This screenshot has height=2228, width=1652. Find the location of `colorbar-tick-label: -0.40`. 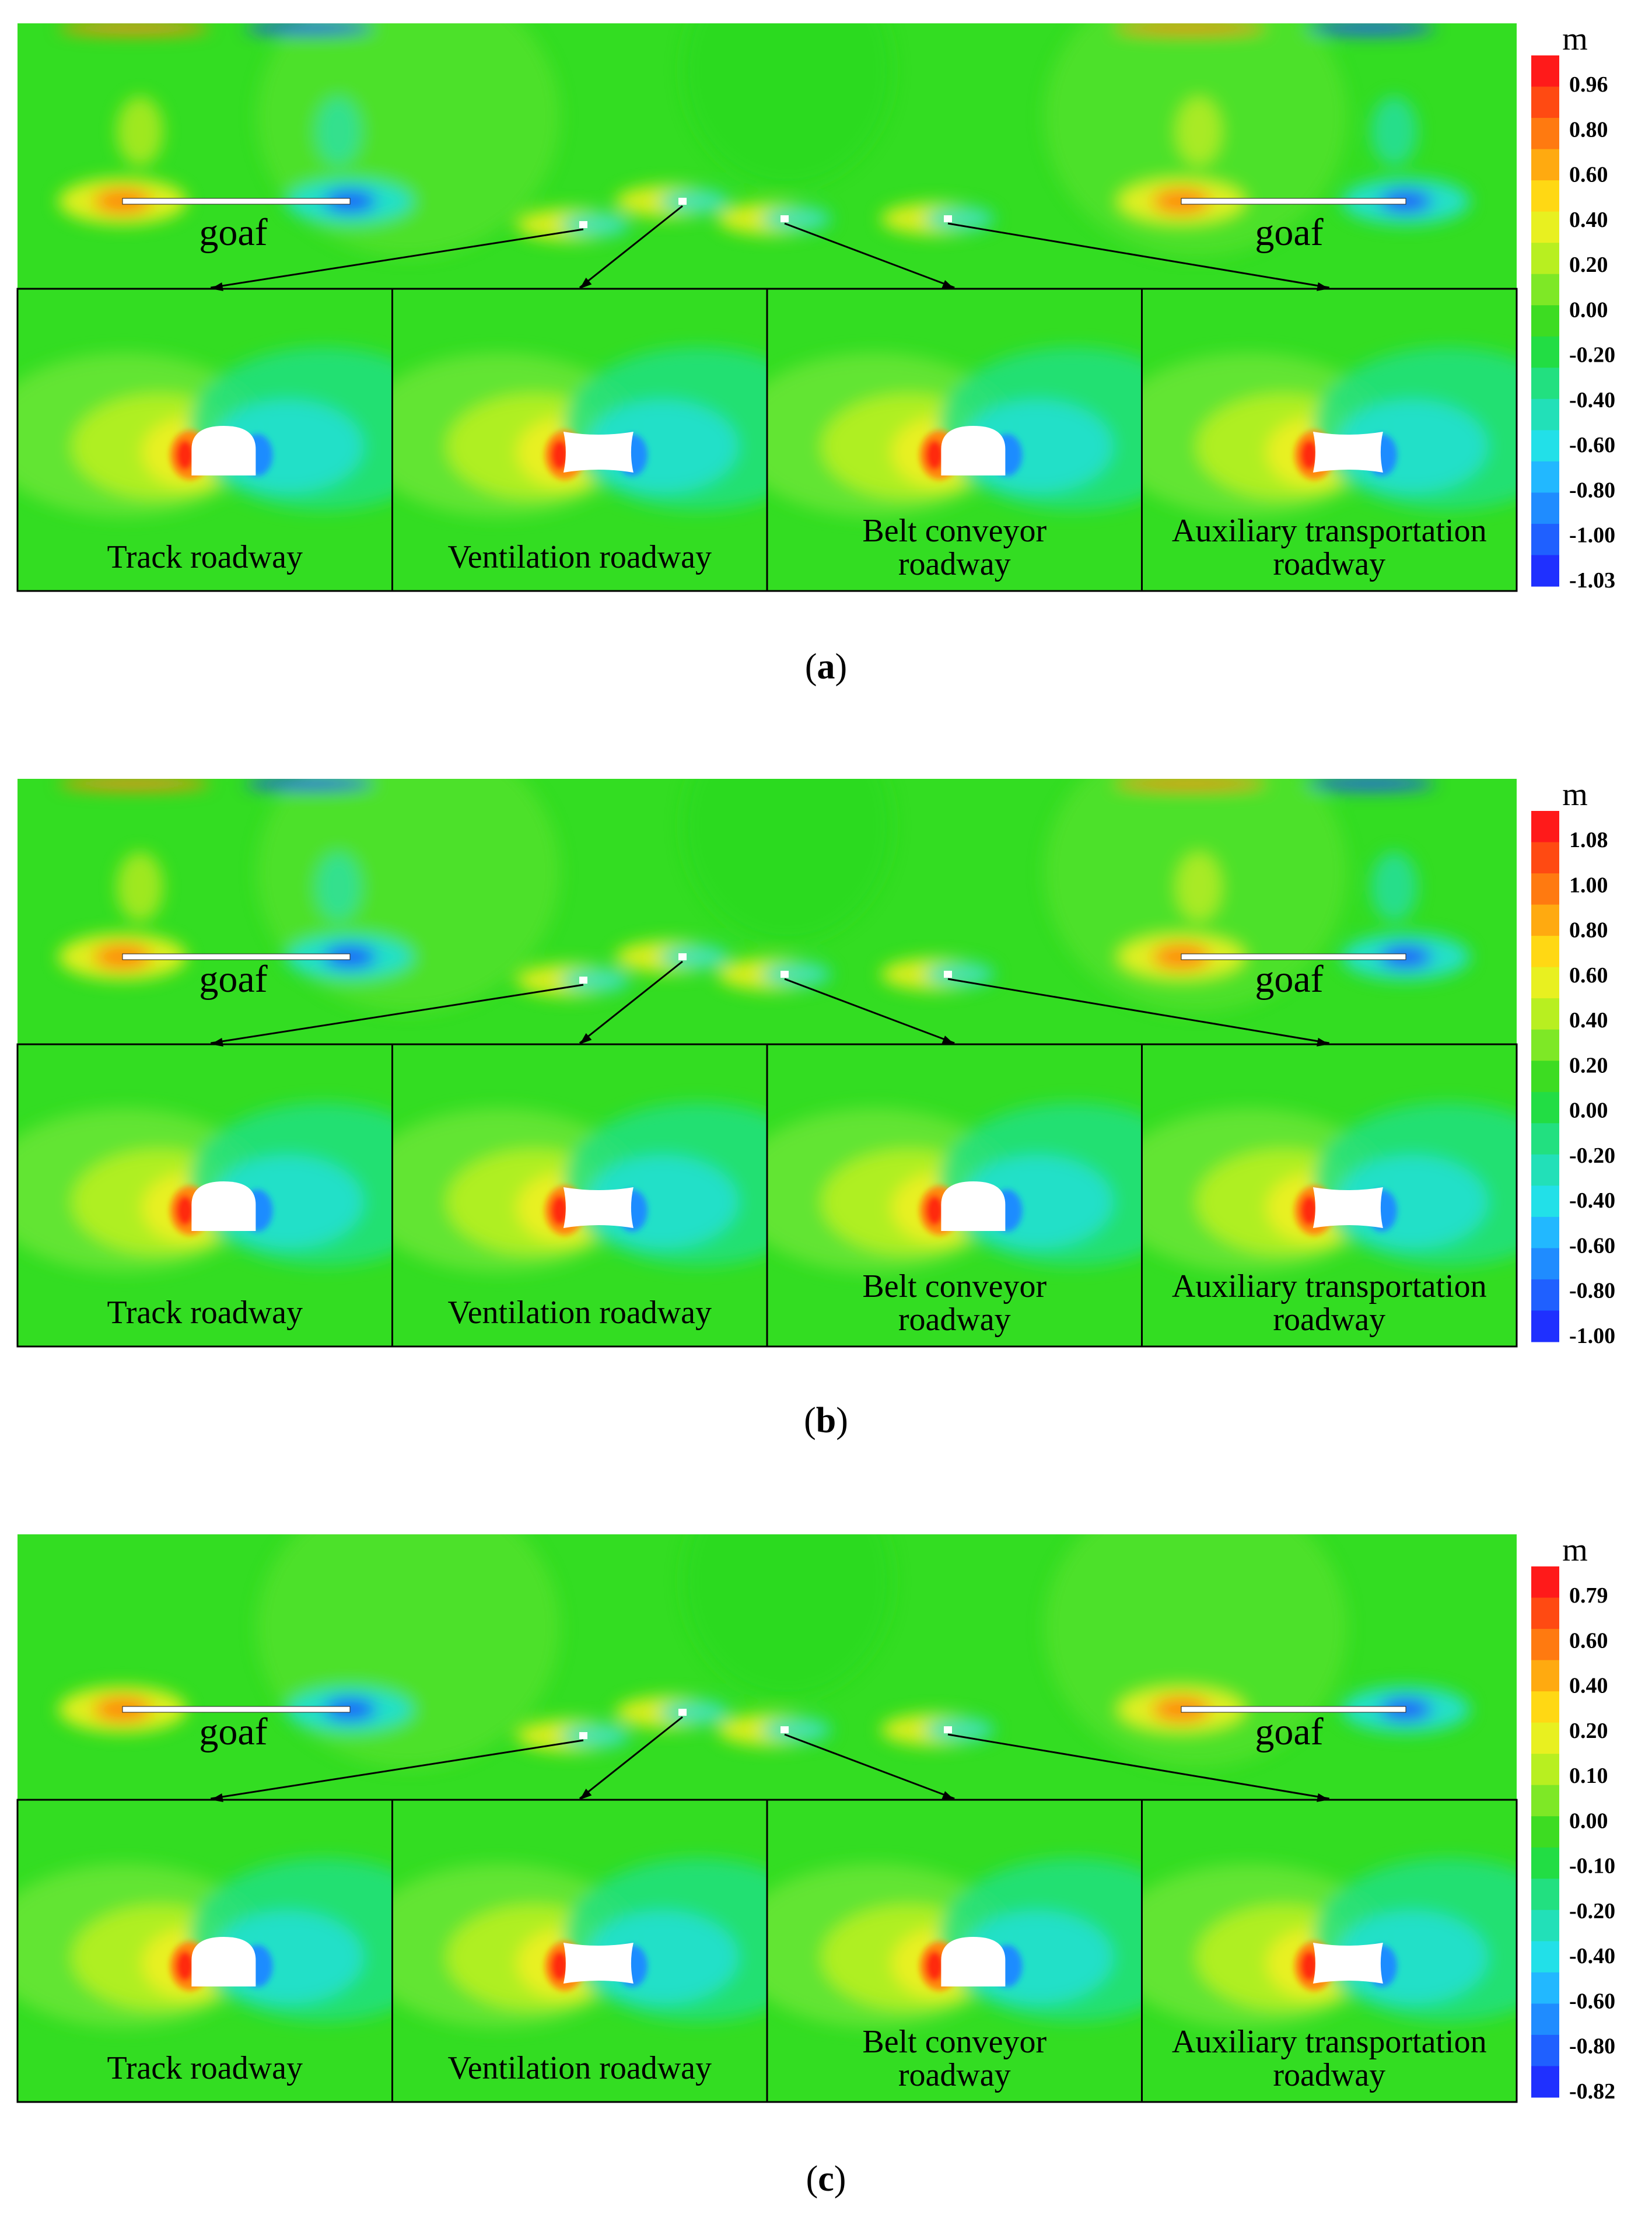

colorbar-tick-label: -0.40 is located at coordinates (1592, 1201).